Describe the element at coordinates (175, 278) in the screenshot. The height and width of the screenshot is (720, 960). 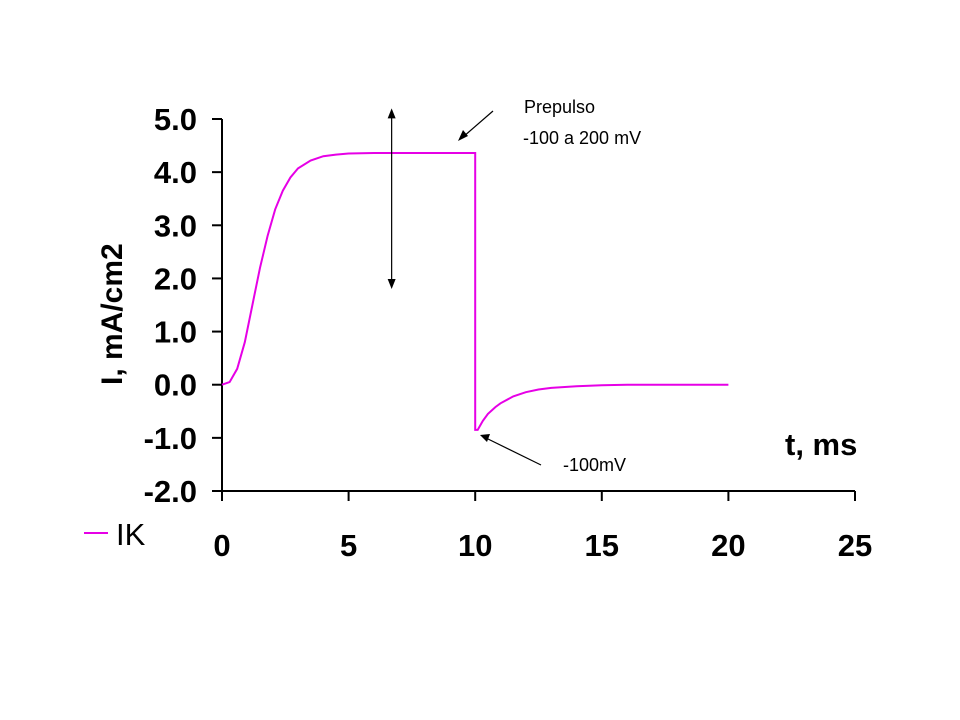
I see `y-tick-label: 2.0` at that location.